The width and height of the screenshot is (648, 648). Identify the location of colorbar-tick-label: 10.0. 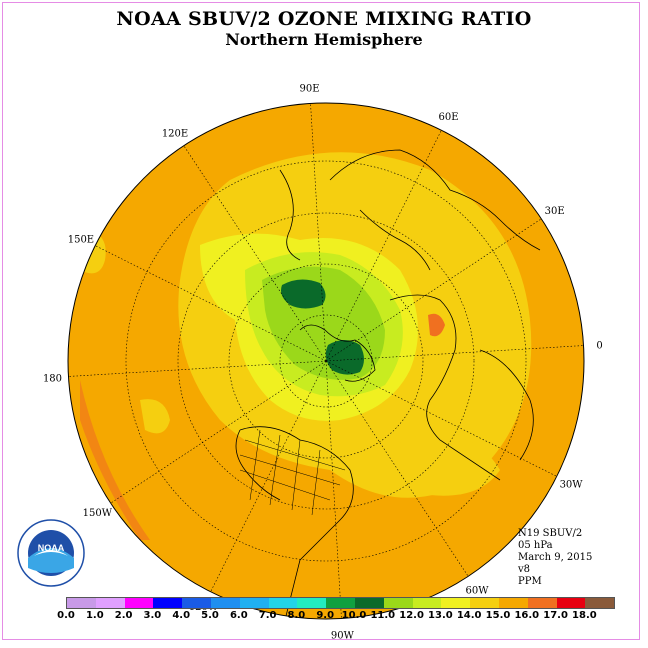
(354, 615).